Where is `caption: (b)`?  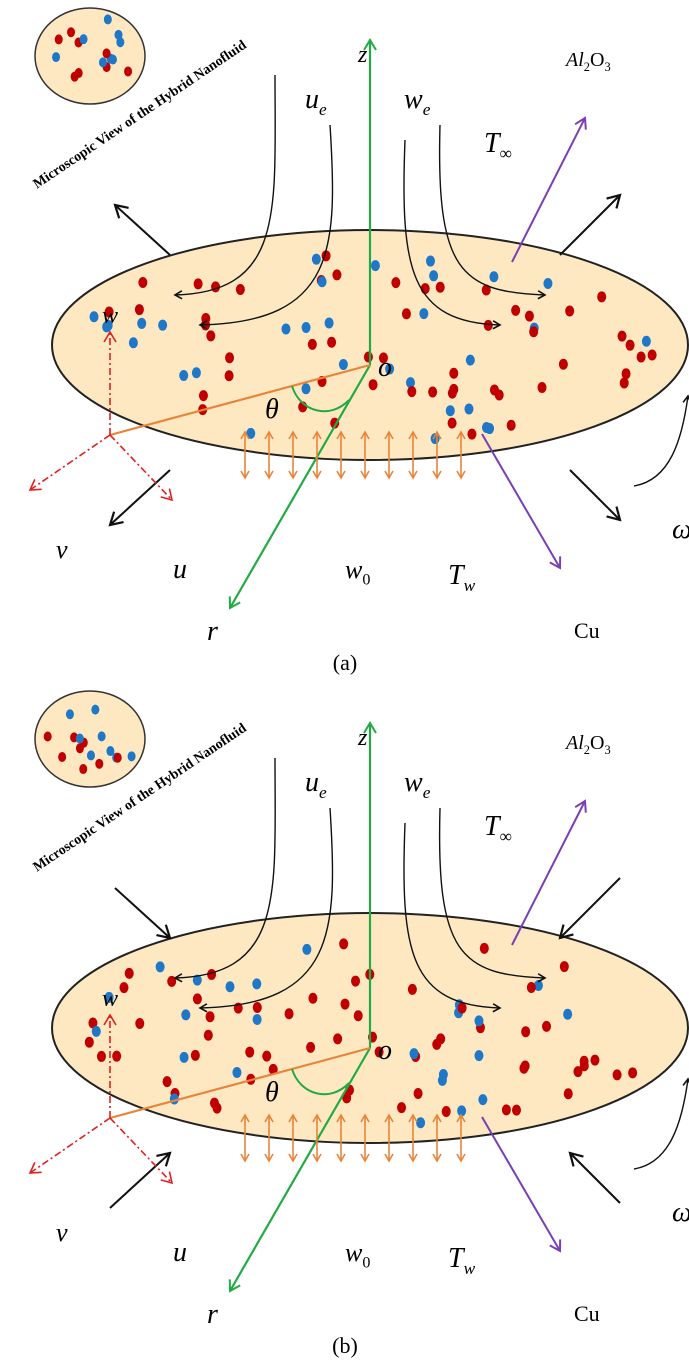 caption: (b) is located at coordinates (345, 1345).